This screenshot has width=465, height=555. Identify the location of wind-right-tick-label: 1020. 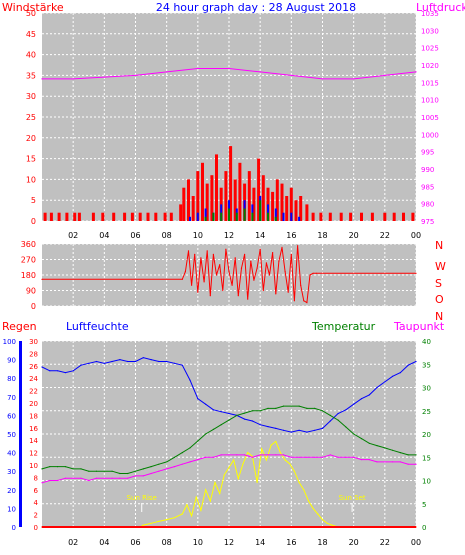
(430, 66).